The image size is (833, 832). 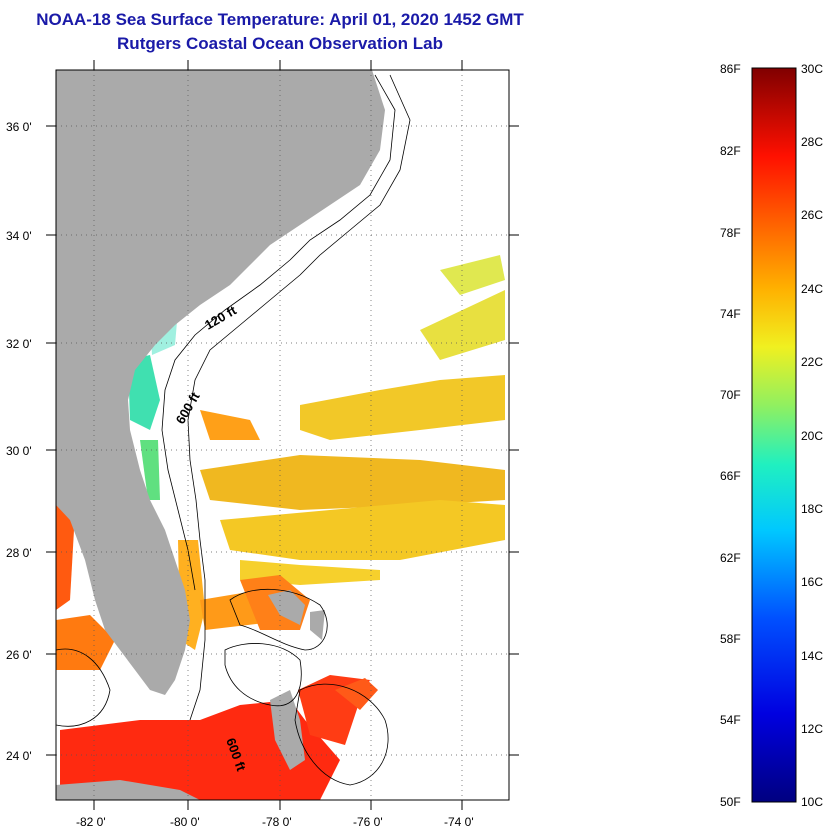 What do you see at coordinates (91, 822) in the screenshot?
I see `lon-label: -82 0'` at bounding box center [91, 822].